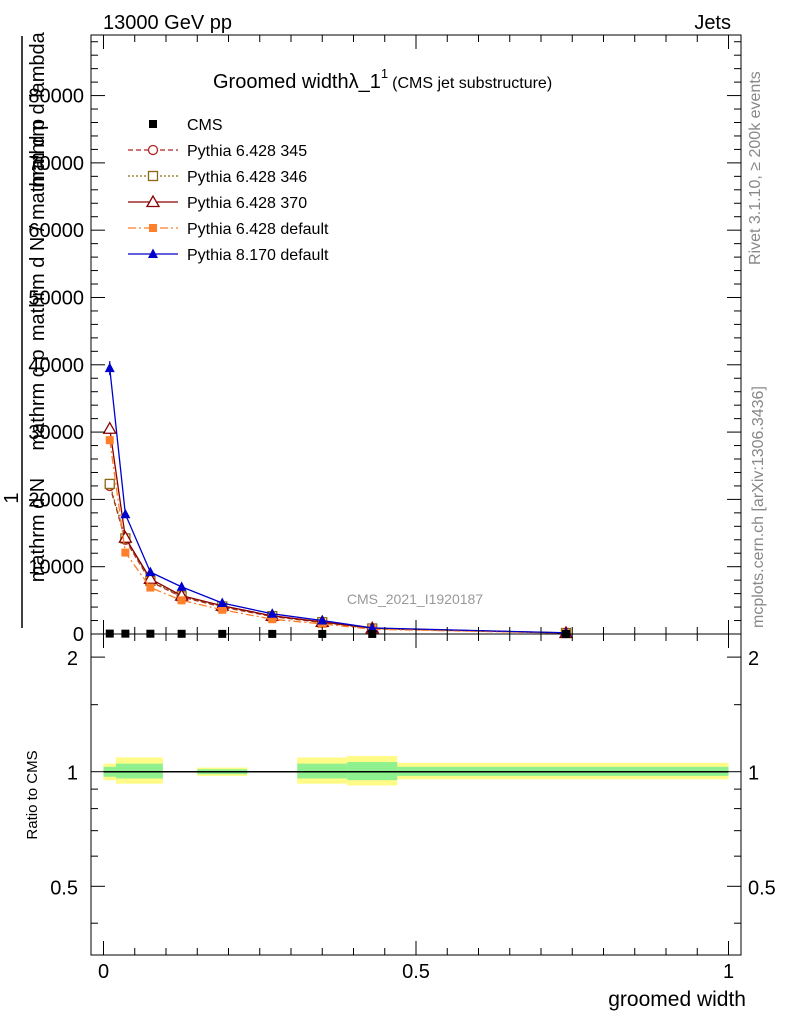  Describe the element at coordinates (167, 23) in the screenshot. I see `header-left: 13000 GeV pp` at that location.